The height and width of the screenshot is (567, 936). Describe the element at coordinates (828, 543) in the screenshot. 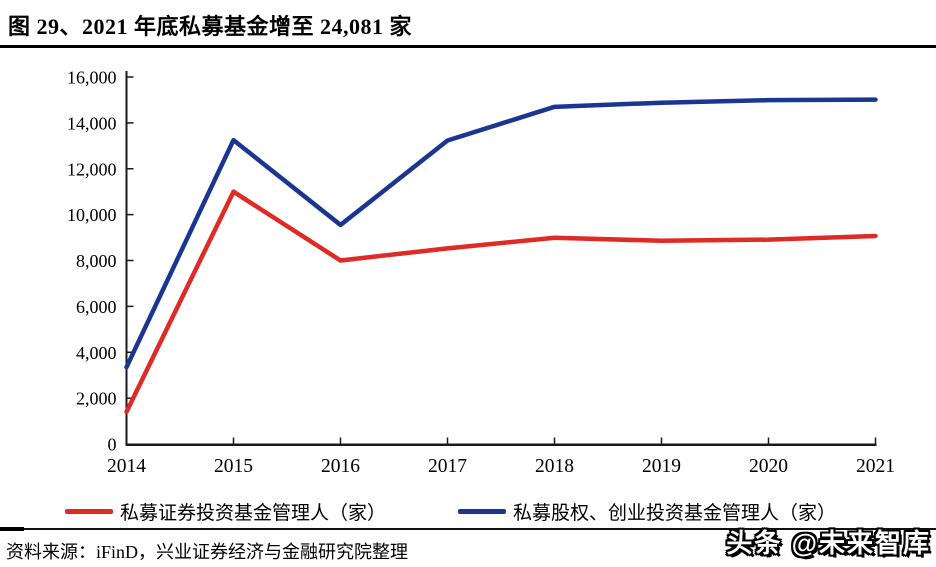

I see `watermark: 头条 @未来智库` at that location.